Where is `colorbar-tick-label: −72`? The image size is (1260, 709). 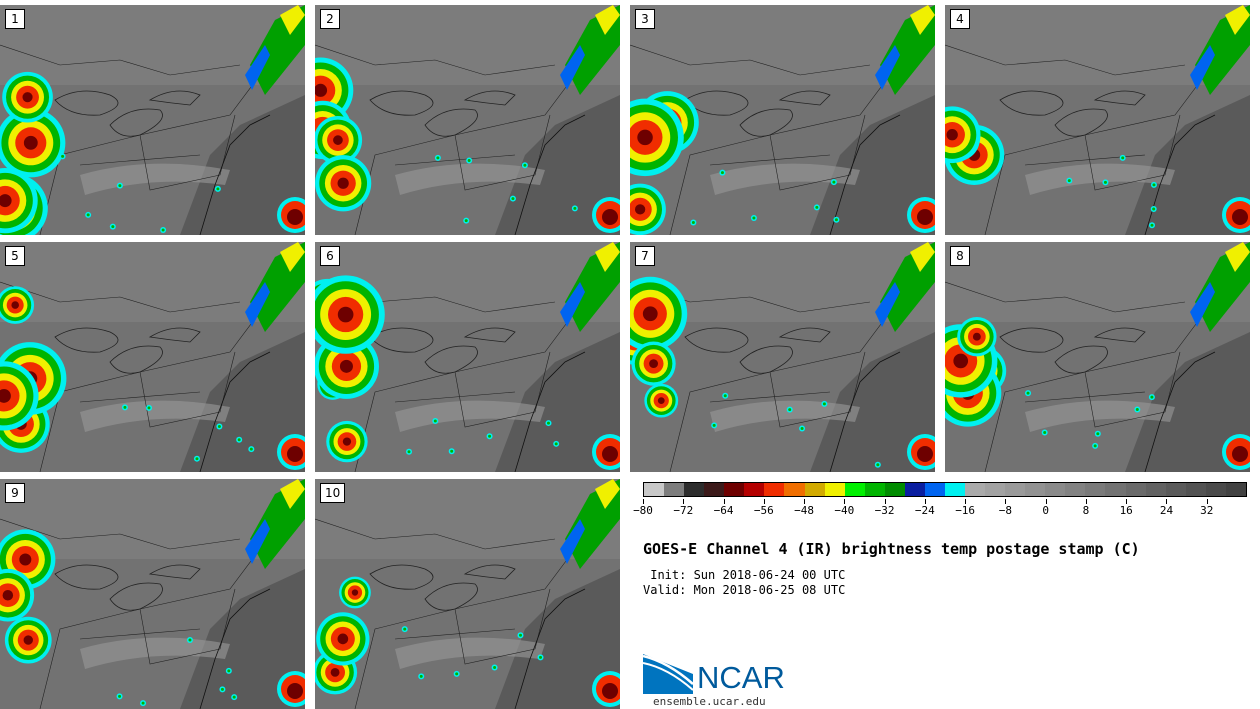 colorbar-tick-label: −72 is located at coordinates (683, 510).